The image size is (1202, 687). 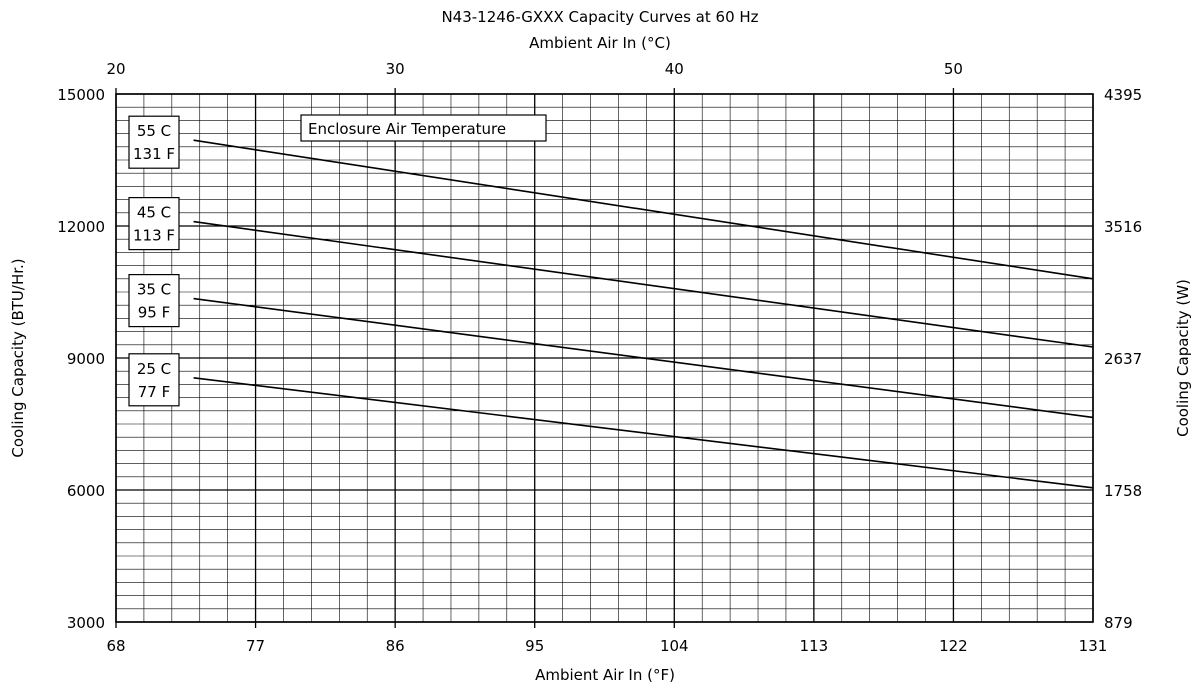 I want to click on chart-title: N43-1246-GXXX Capacity Curves at 60 Hz, so click(x=599, y=17).